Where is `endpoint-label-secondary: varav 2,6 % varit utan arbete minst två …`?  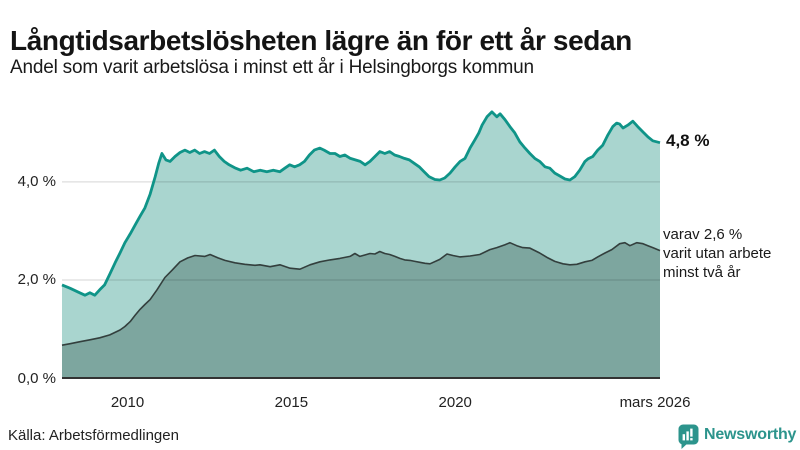
endpoint-label-secondary: varav 2,6 % varit utan arbete minst två … is located at coordinates (717, 253).